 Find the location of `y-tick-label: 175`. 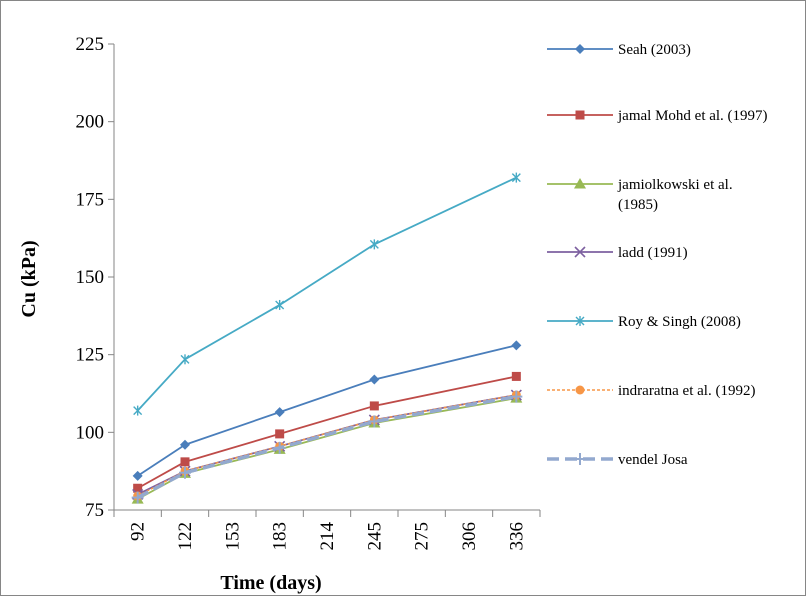

y-tick-label: 175 is located at coordinates (90, 199).